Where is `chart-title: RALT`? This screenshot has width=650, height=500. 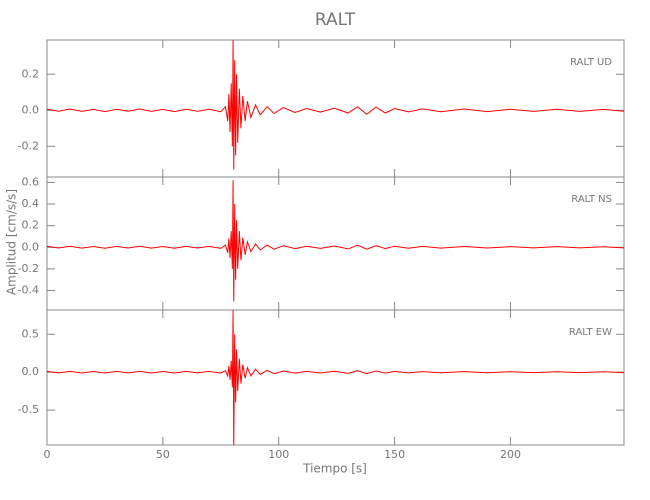
chart-title: RALT is located at coordinates (335, 20).